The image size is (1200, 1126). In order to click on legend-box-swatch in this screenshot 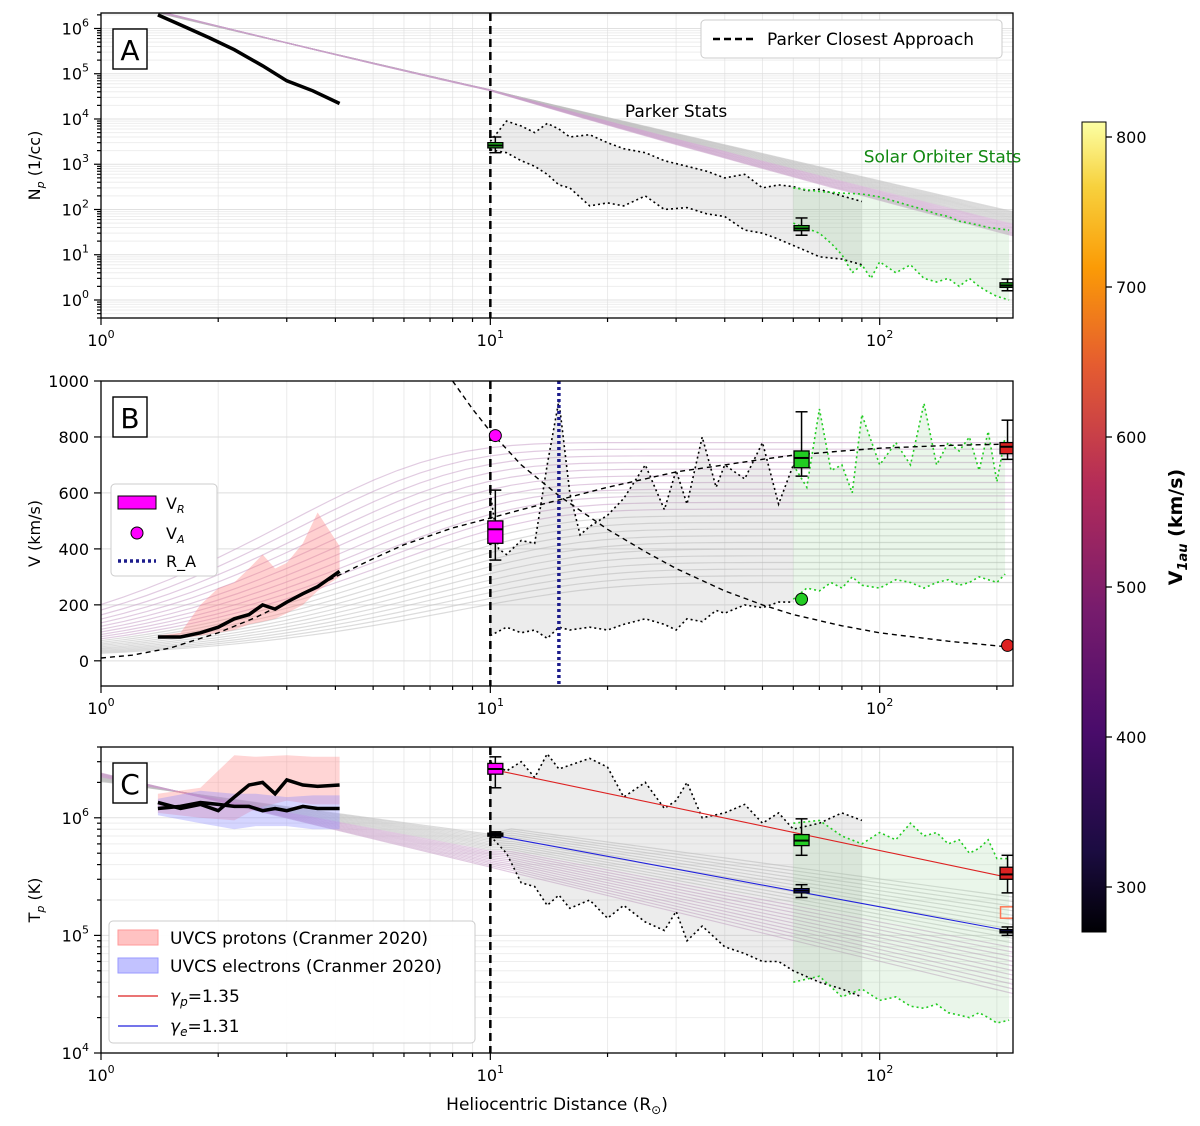, I will do `click(137, 502)`.